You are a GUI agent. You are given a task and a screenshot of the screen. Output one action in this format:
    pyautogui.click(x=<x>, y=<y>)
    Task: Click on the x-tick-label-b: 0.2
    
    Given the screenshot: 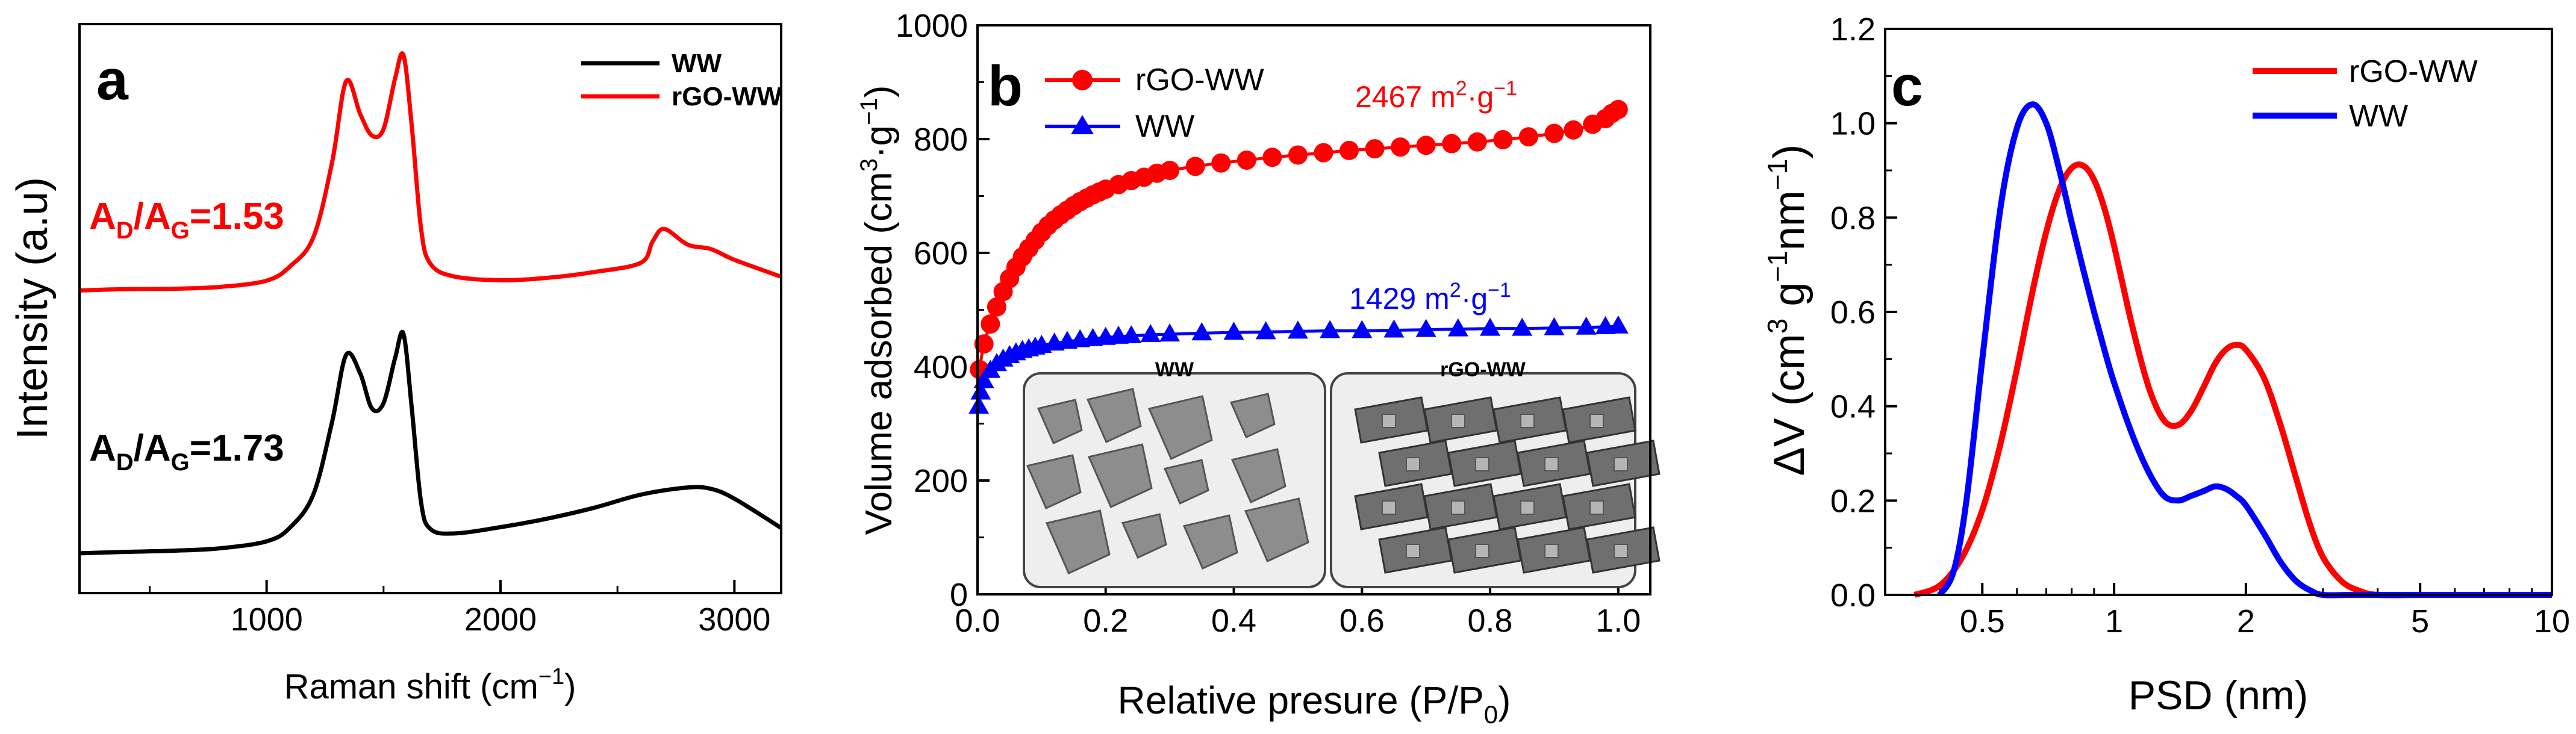 What is the action you would take?
    pyautogui.click(x=1105, y=621)
    